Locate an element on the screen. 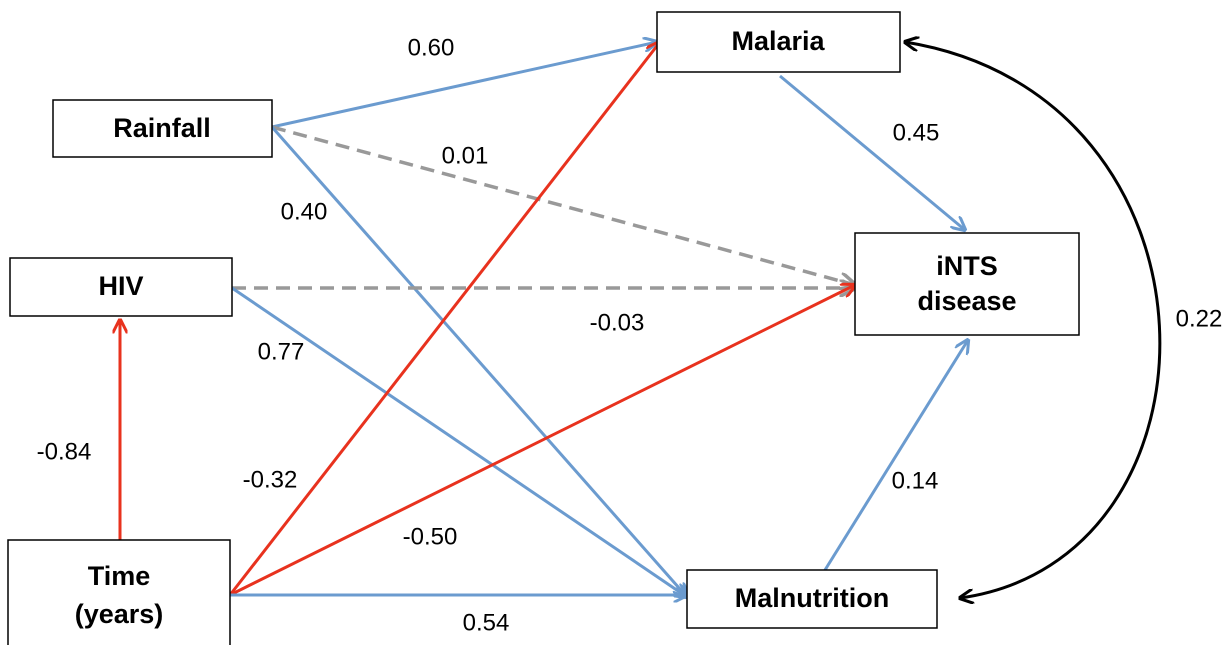 Image resolution: width=1228 pixels, height=645 pixels. edge-label: 0.54 is located at coordinates (486, 622).